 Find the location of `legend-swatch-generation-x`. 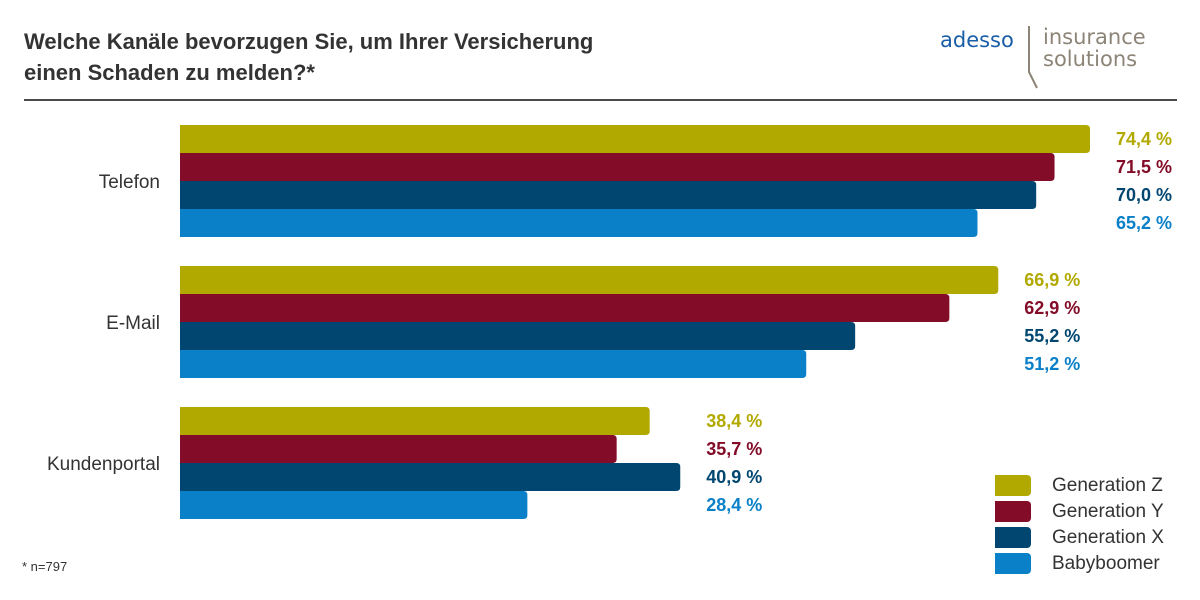

legend-swatch-generation-x is located at coordinates (1013, 537).